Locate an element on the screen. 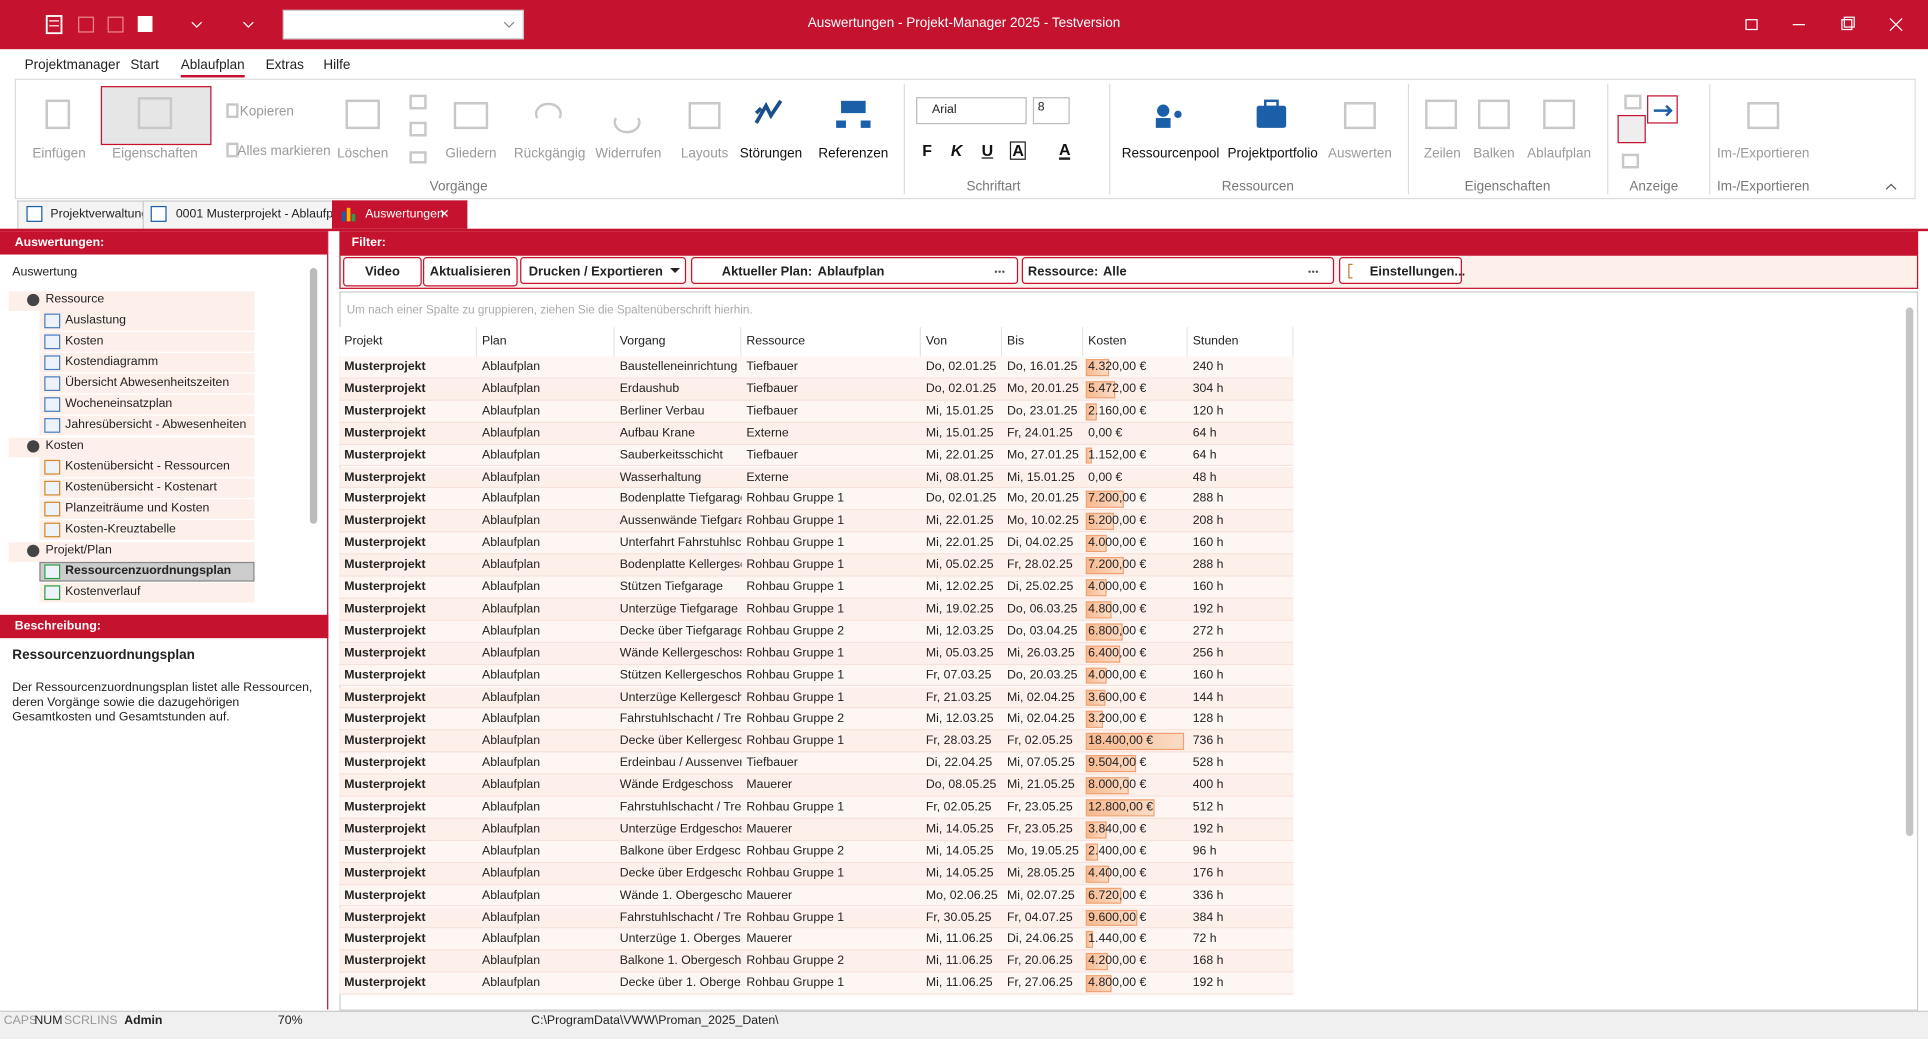 This screenshot has height=1040, width=1928. tree-item: Kostendiagramm is located at coordinates (112, 362).